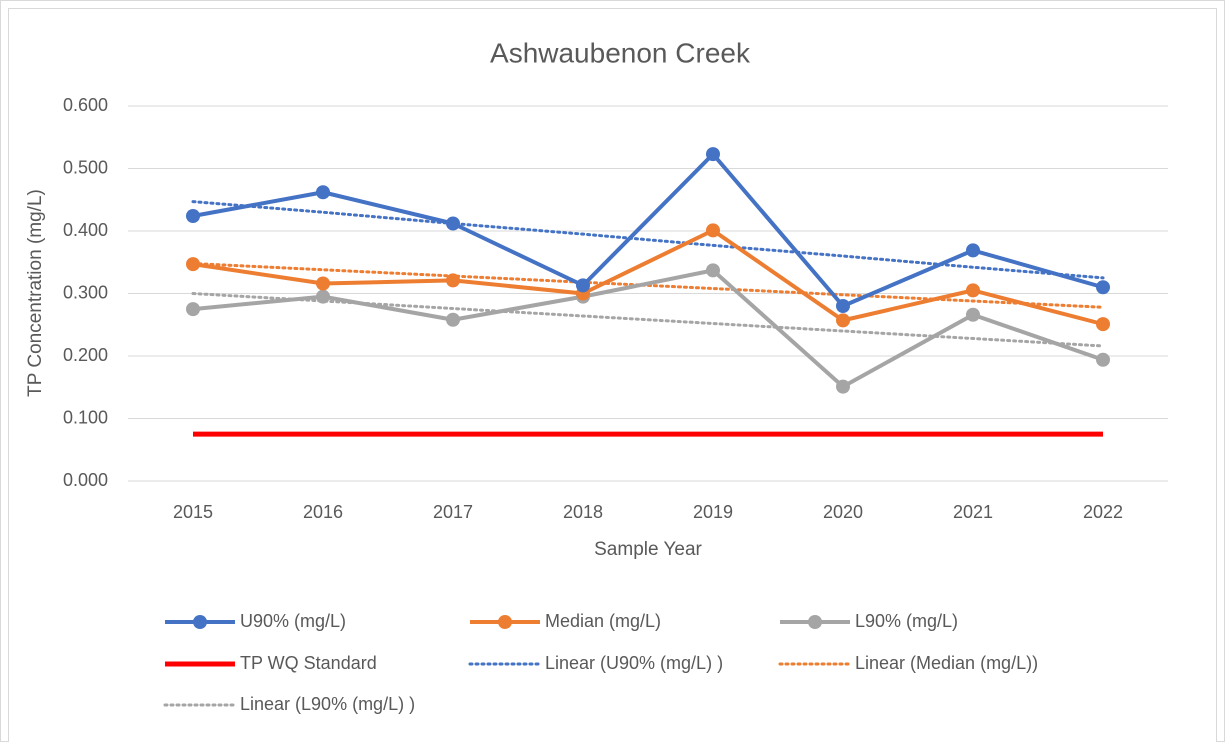 Image resolution: width=1225 pixels, height=742 pixels. What do you see at coordinates (85, 480) in the screenshot?
I see `y-tick-label: 0.000` at bounding box center [85, 480].